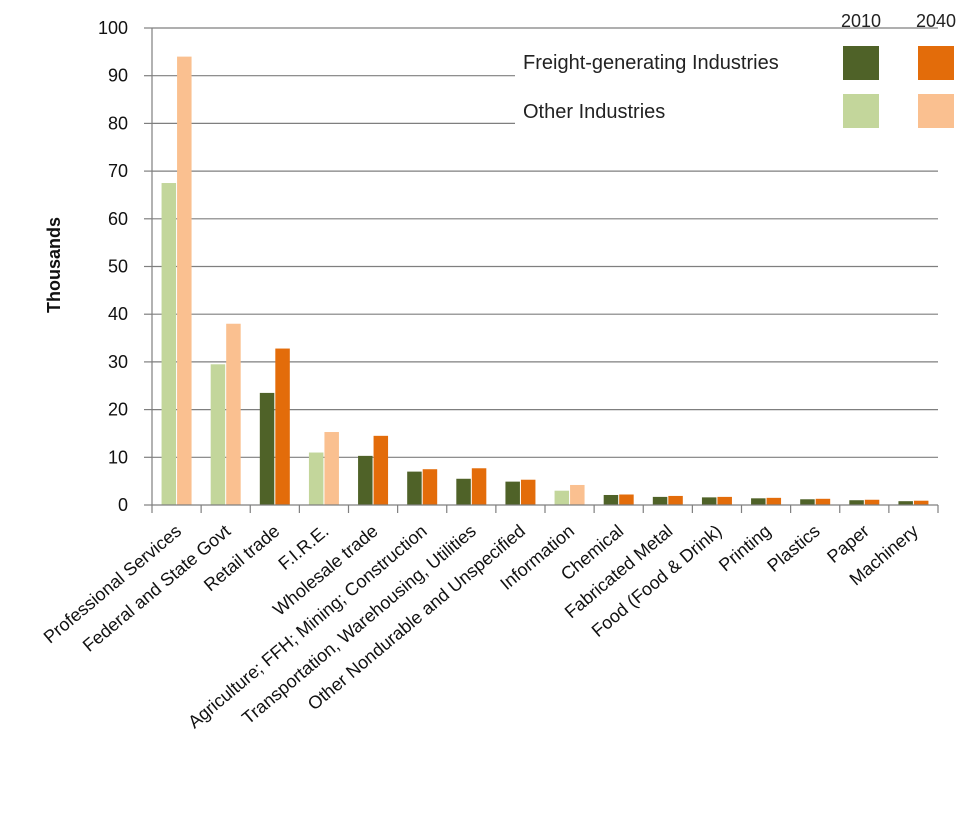  What do you see at coordinates (745, 548) in the screenshot?
I see `x-tick-label-printing: Printing` at bounding box center [745, 548].